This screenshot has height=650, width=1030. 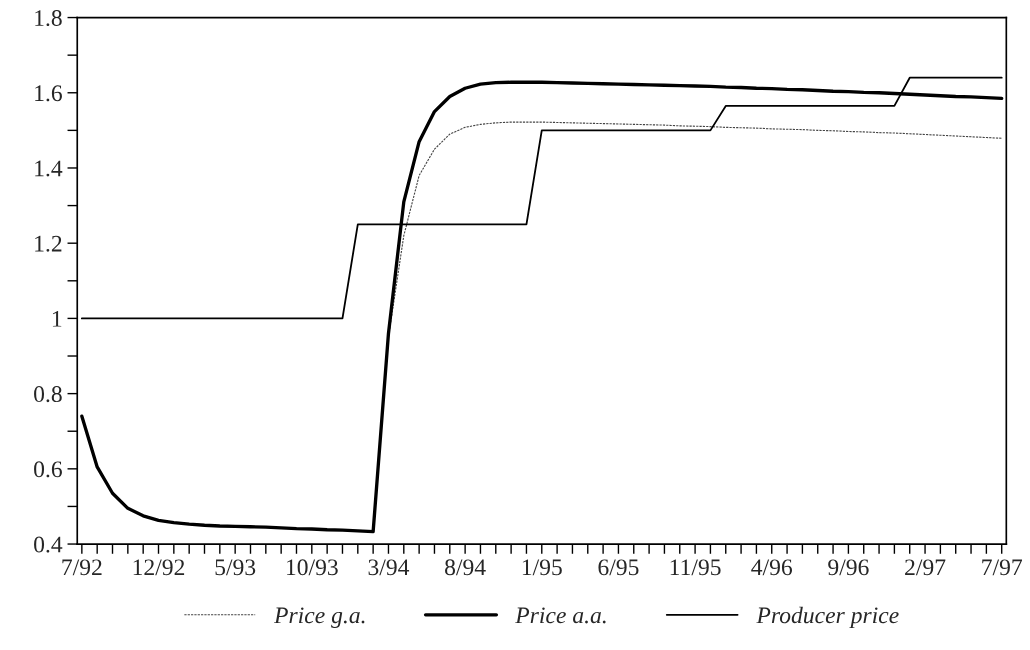 What do you see at coordinates (159, 567) in the screenshot?
I see `x-tick-label: 12/92` at bounding box center [159, 567].